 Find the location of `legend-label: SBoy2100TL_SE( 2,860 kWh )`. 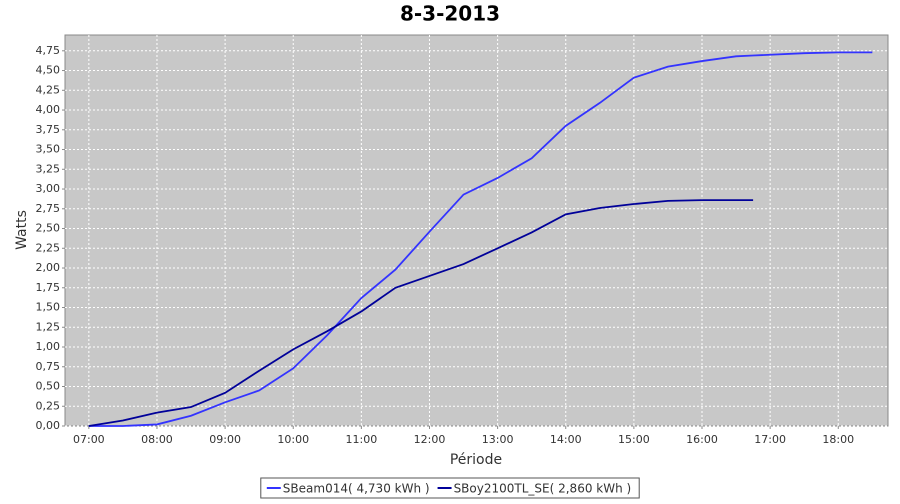

legend-label: SBoy2100TL_SE( 2,860 kWh ) is located at coordinates (543, 489).